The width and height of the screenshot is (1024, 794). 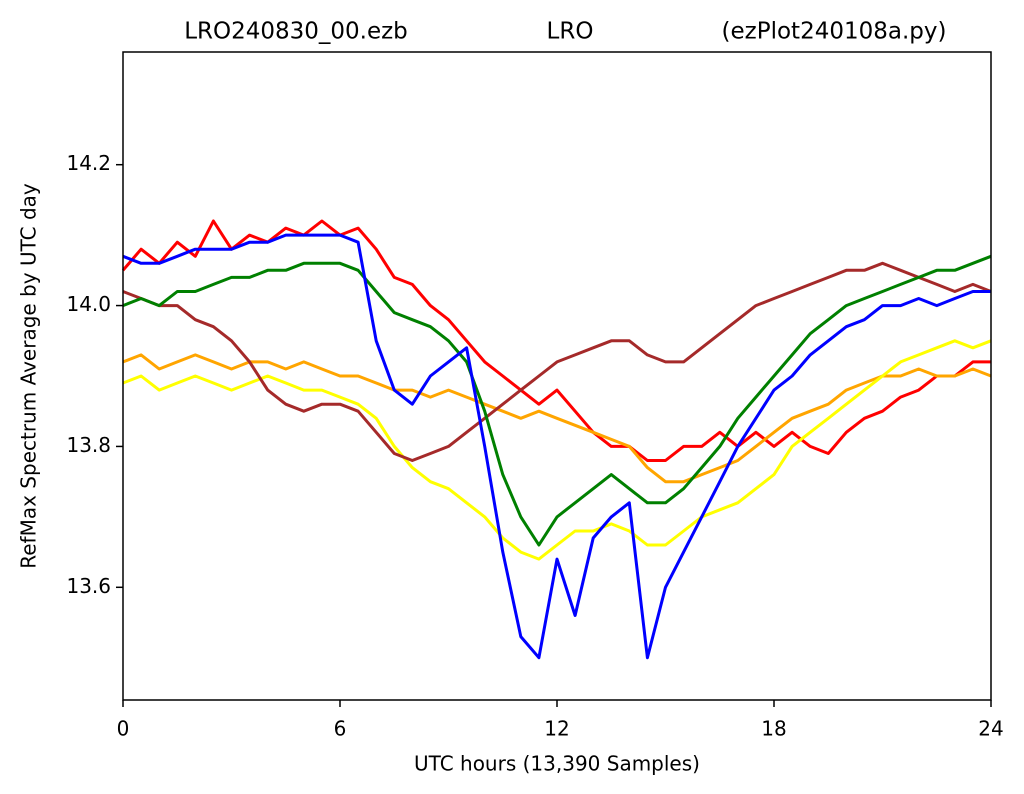 What do you see at coordinates (88, 586) in the screenshot?
I see `y-tick-label: 13.6` at bounding box center [88, 586].